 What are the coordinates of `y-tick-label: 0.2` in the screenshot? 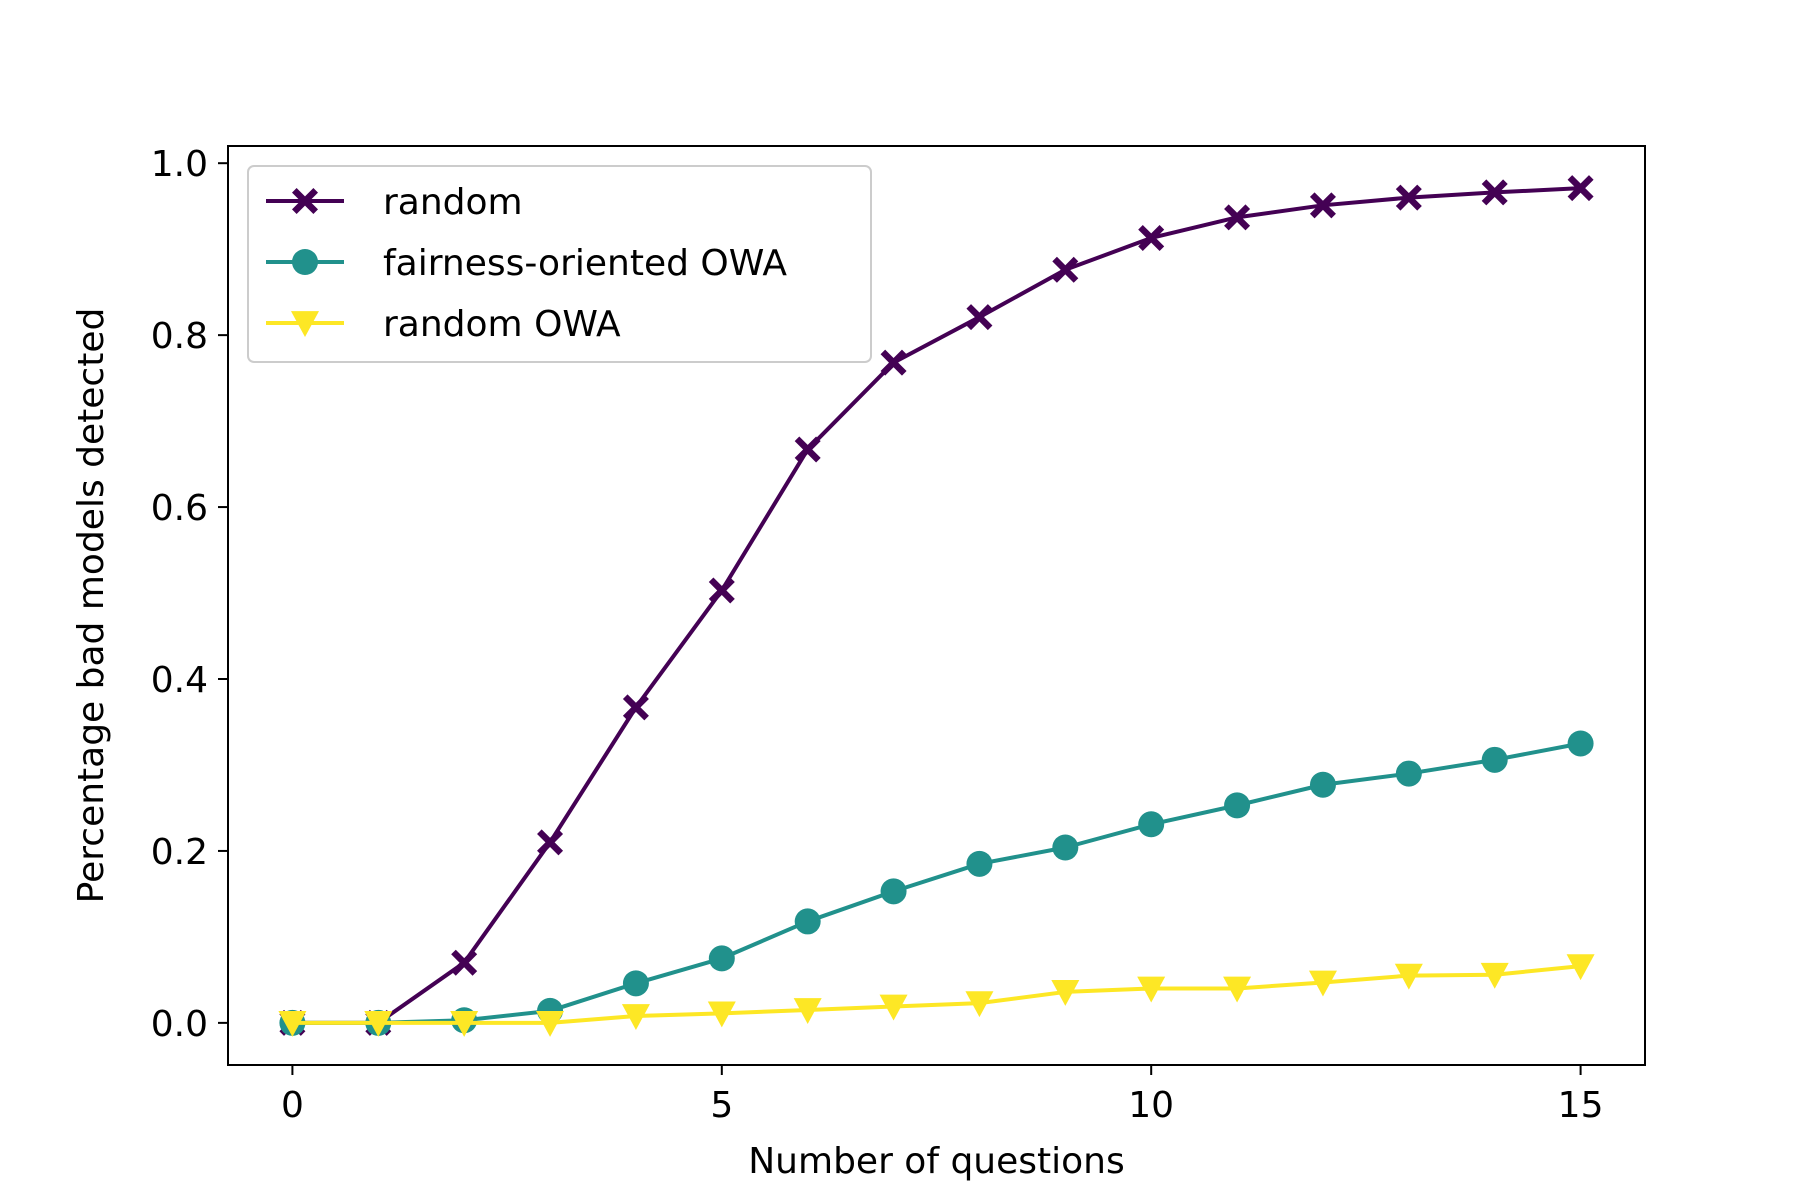 It's located at (179, 852).